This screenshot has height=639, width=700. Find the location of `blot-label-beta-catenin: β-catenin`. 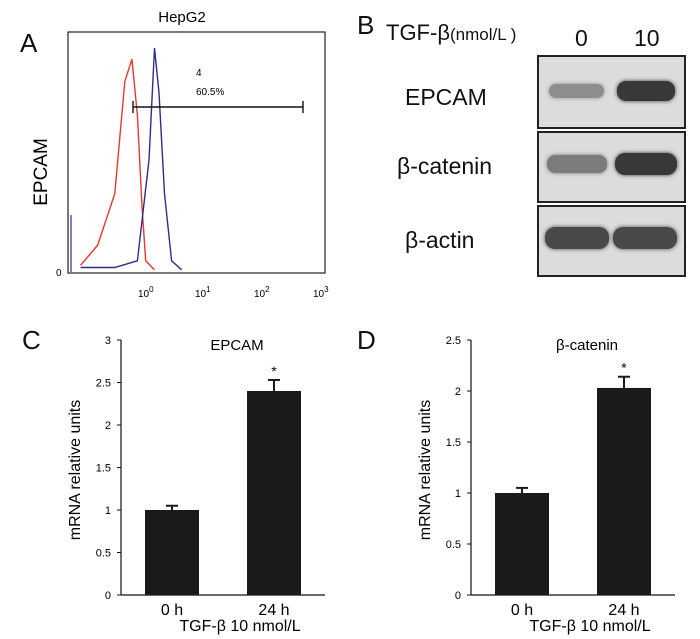

blot-label-beta-catenin: β-catenin is located at coordinates (445, 166).